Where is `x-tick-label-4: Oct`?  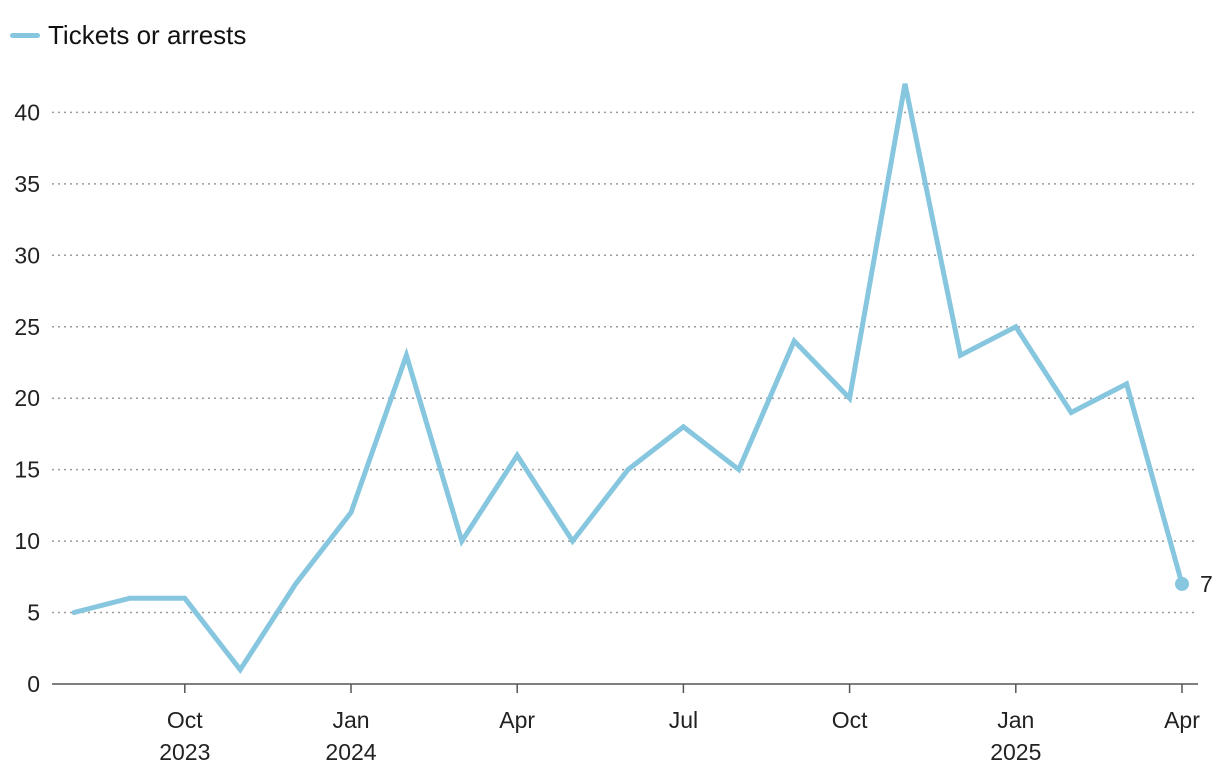
x-tick-label-4: Oct is located at coordinates (850, 720).